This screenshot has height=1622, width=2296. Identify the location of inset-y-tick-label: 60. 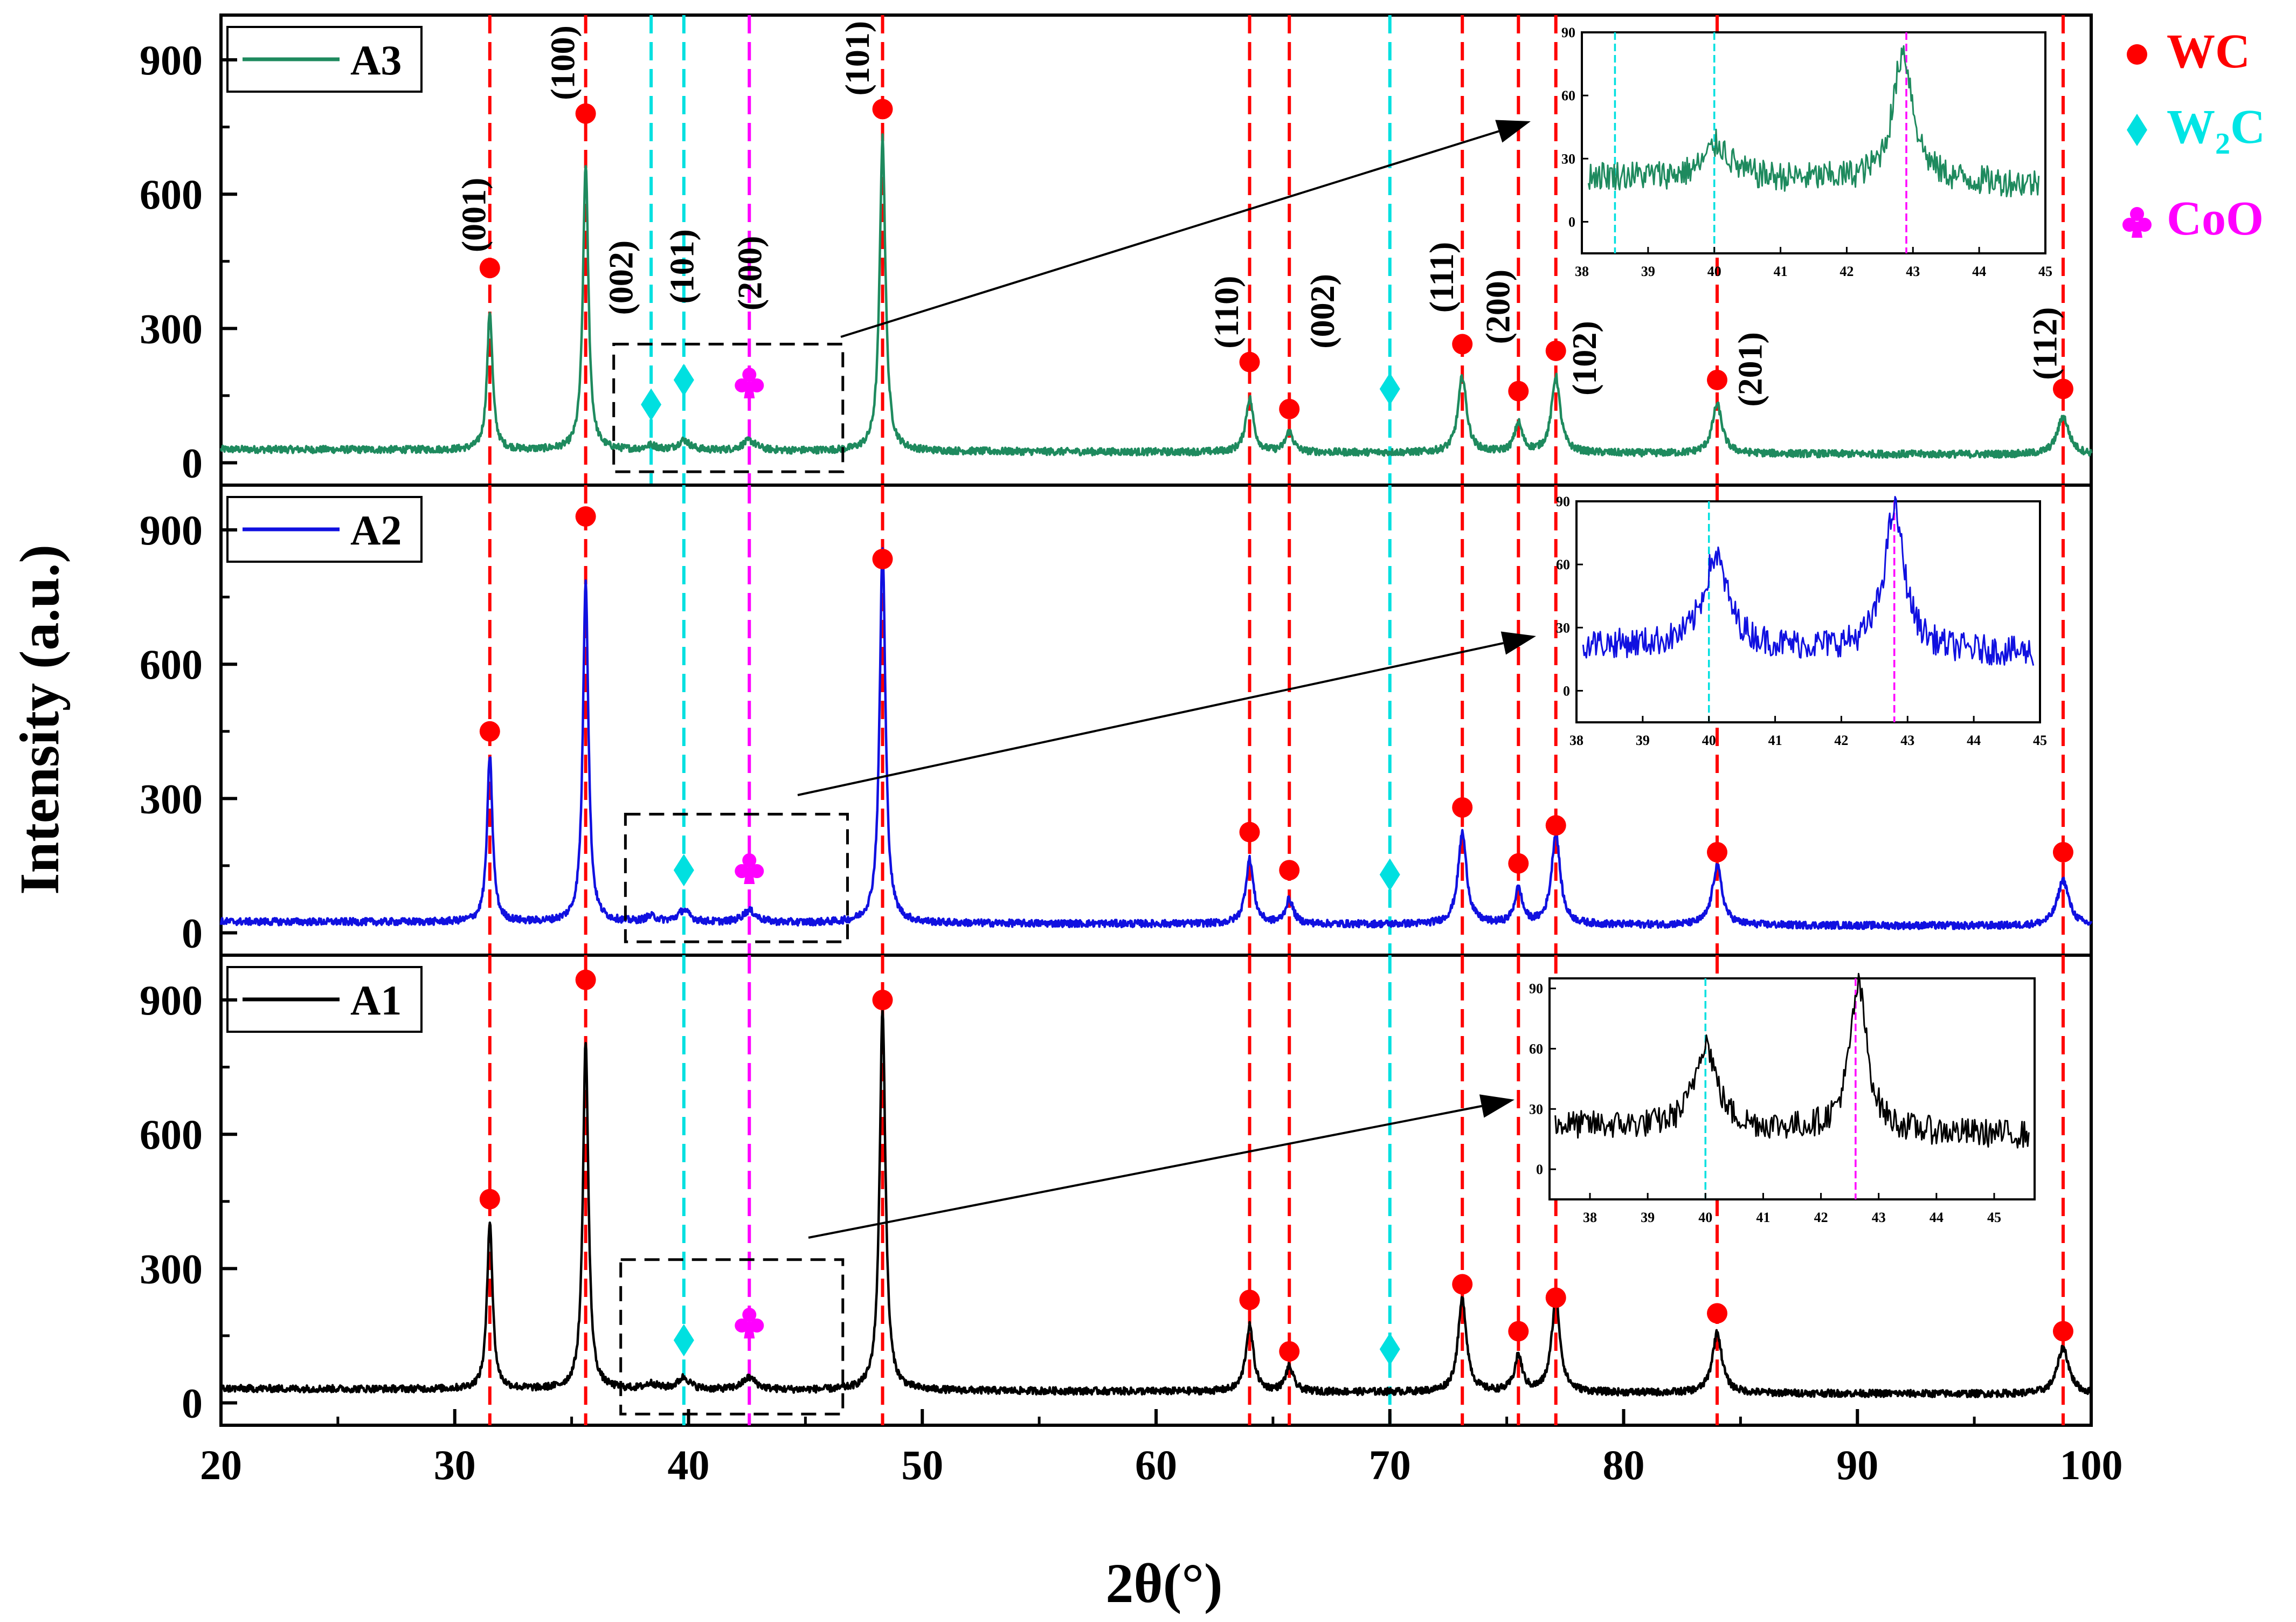
(1536, 1049).